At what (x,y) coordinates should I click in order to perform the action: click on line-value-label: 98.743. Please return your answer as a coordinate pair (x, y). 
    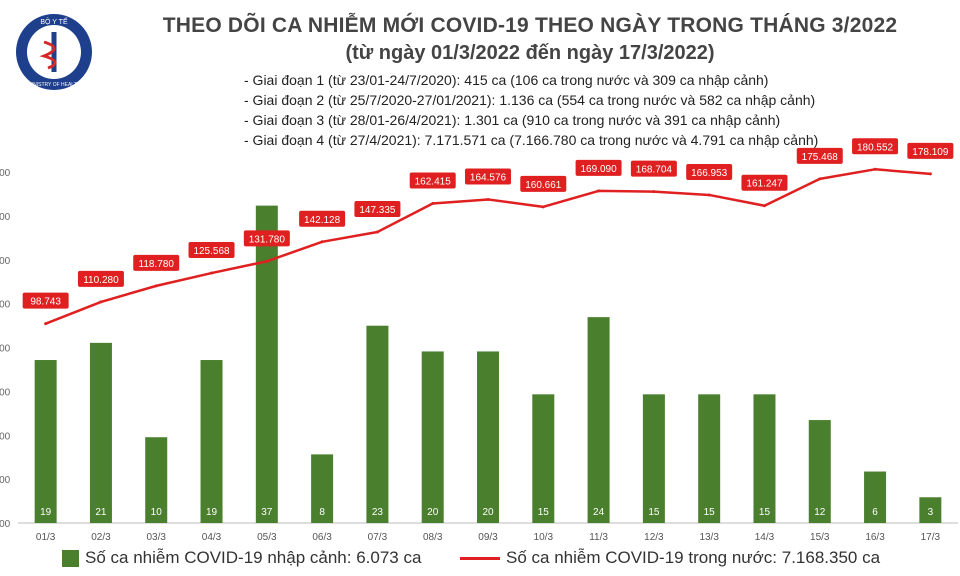
    Looking at the image, I should click on (45, 302).